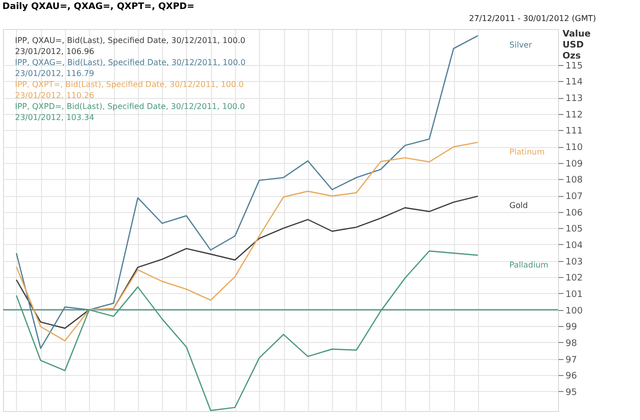 The width and height of the screenshot is (640, 420). What do you see at coordinates (576, 46) in the screenshot?
I see `y-axis-title: Value USD Ozs` at bounding box center [576, 46].